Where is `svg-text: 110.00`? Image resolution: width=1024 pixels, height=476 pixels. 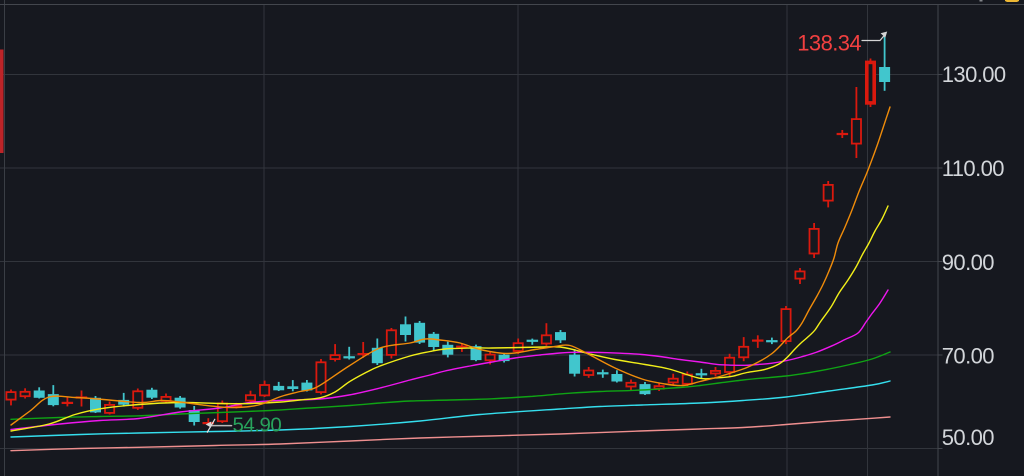 svg-text: 110.00 is located at coordinates (973, 168).